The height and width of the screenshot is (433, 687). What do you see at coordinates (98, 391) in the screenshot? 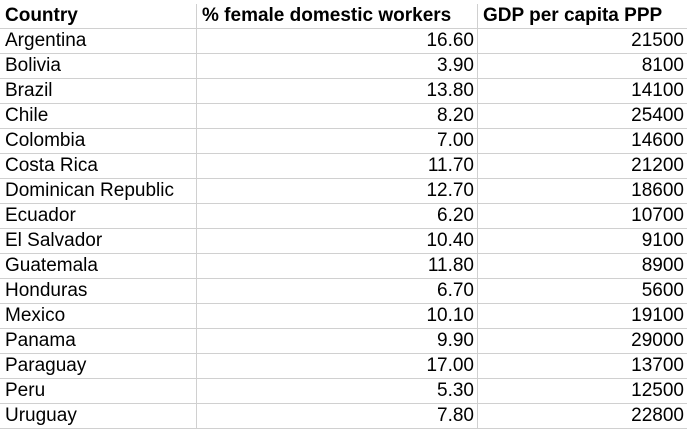
I see `cell-country: Peru` at bounding box center [98, 391].